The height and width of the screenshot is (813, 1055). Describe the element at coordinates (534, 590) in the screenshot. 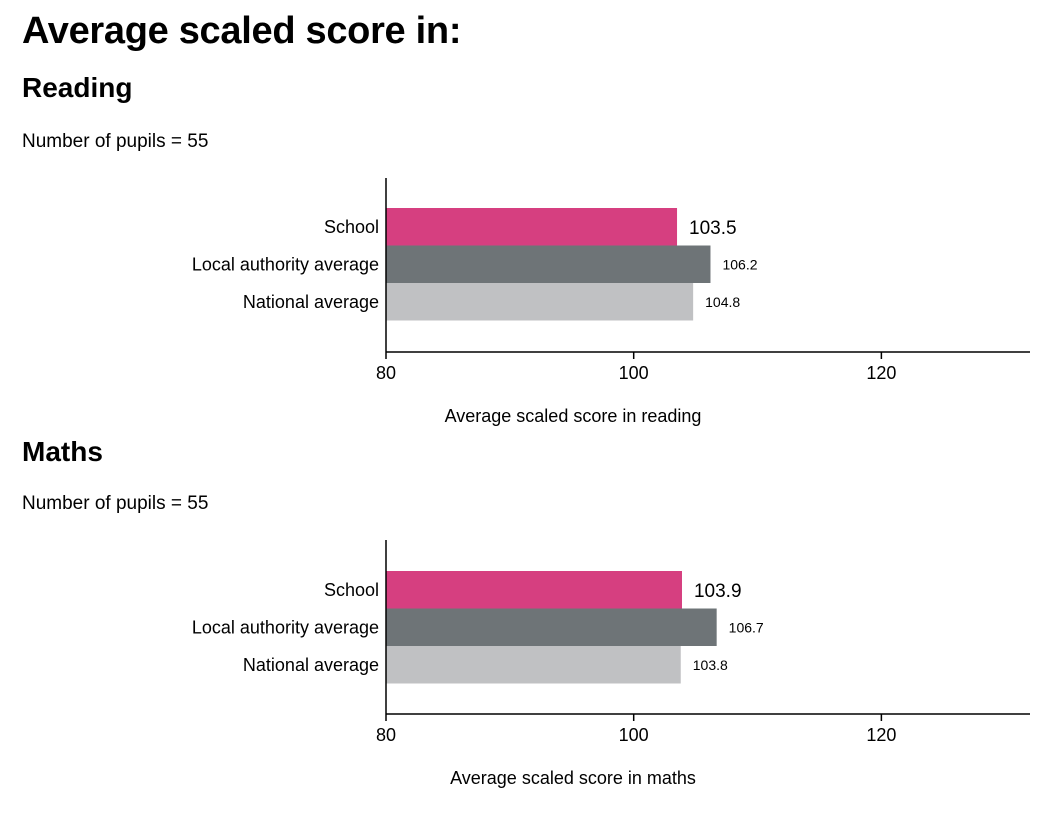

I see `maths-bar-school` at that location.